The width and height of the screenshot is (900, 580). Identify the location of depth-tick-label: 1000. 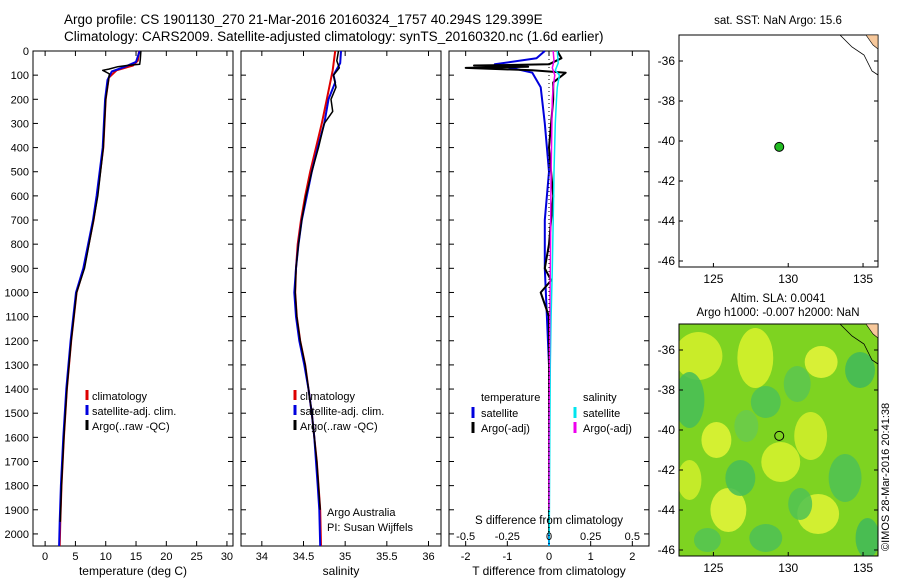
(17, 293).